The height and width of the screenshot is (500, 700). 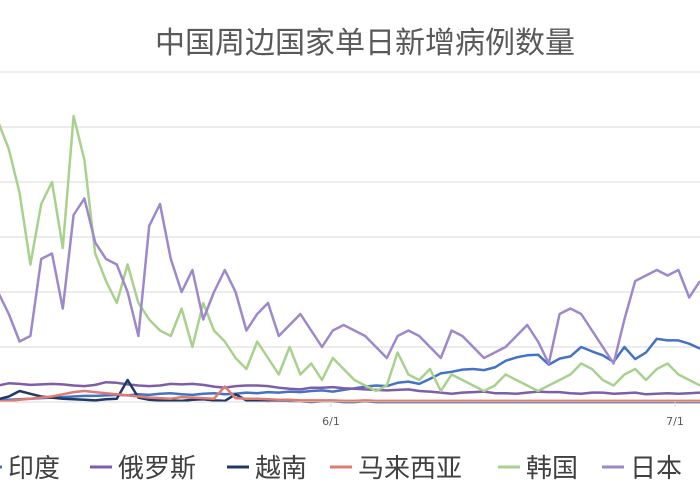 What do you see at coordinates (331, 421) in the screenshot?
I see `x-tick-label: 6/1` at bounding box center [331, 421].